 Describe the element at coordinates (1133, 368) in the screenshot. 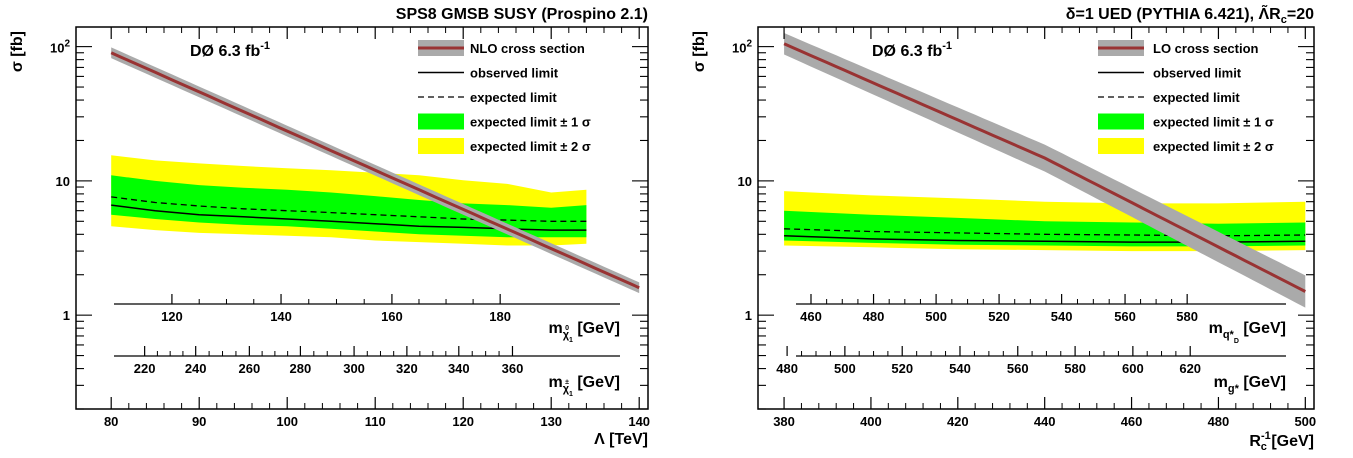

I see `secondary-tick-label: 600` at that location.